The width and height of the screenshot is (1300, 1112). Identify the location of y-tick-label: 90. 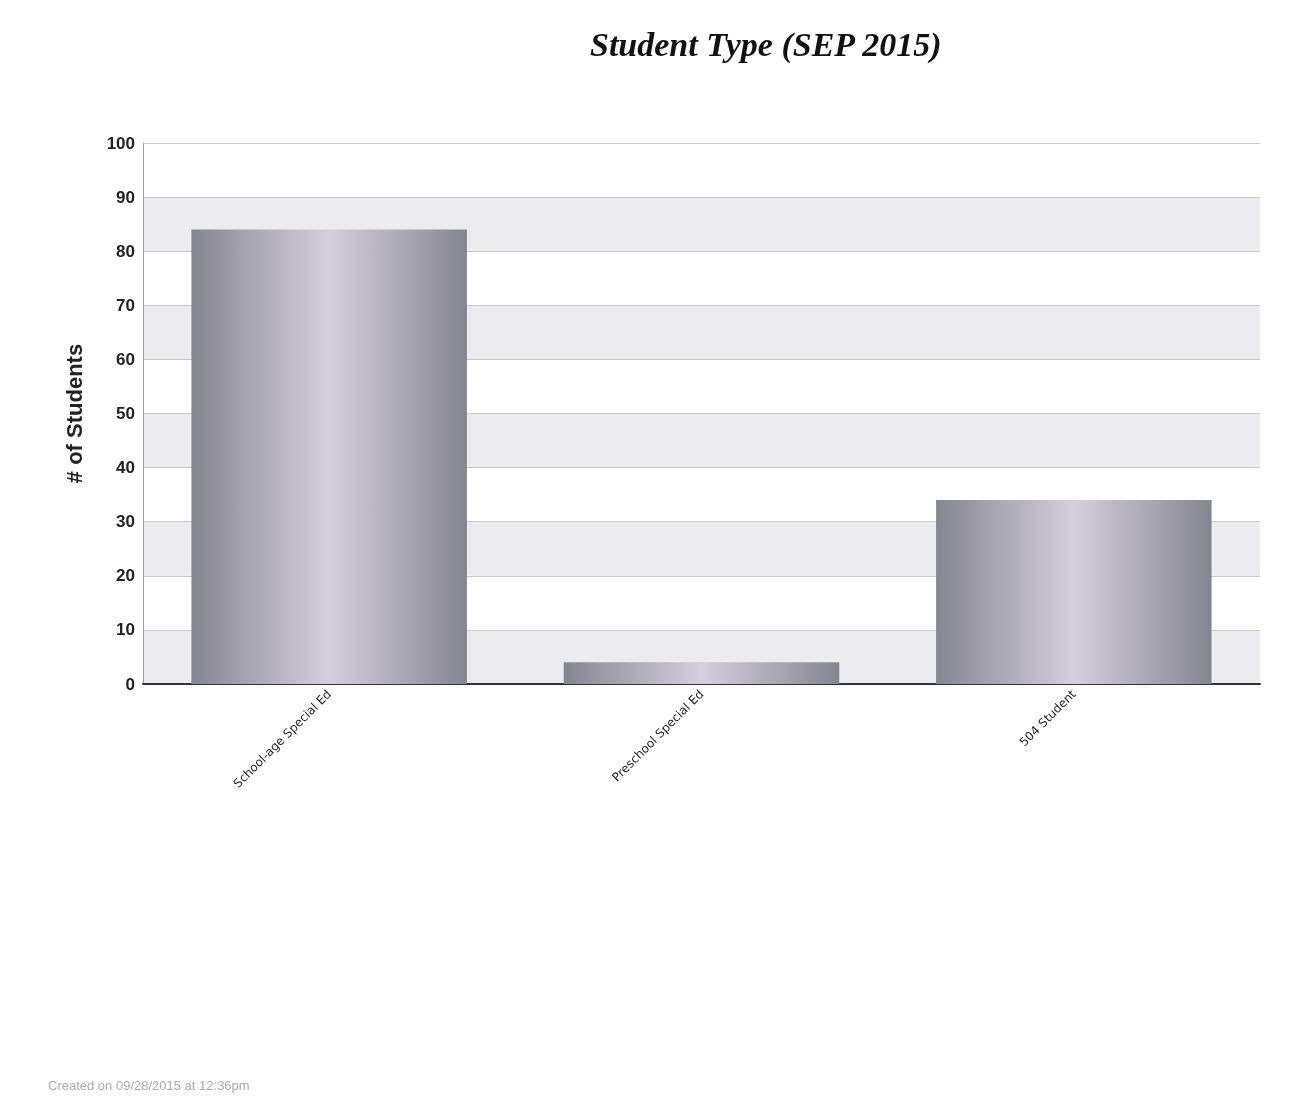
(125, 197).